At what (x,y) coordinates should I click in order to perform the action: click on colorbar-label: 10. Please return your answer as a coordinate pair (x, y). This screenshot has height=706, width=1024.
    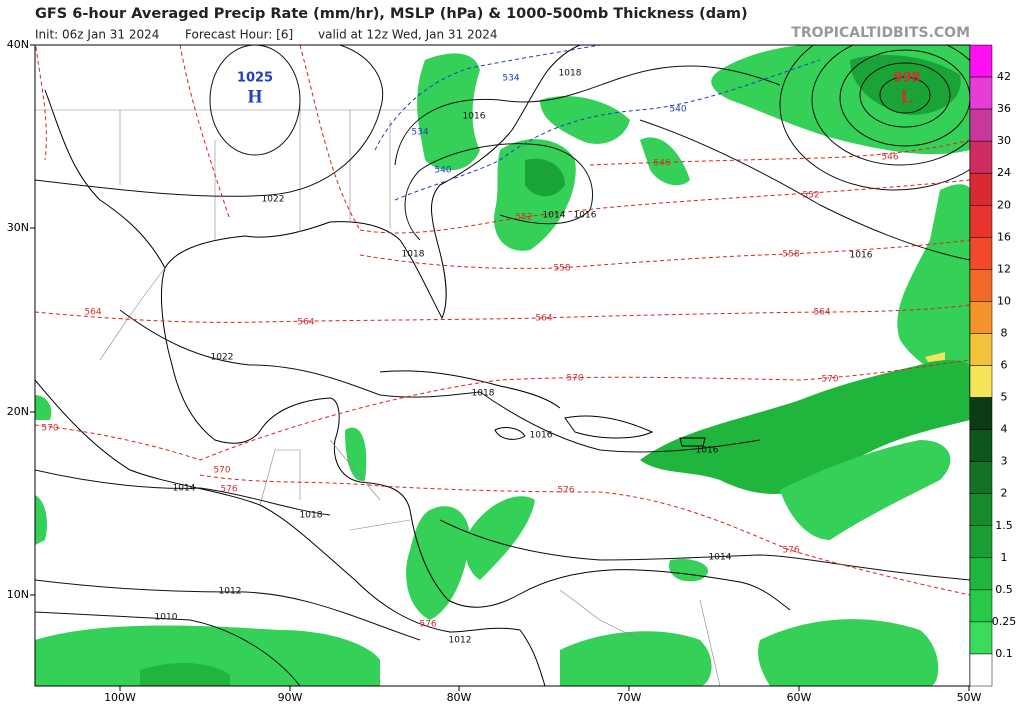
    Looking at the image, I should click on (1004, 300).